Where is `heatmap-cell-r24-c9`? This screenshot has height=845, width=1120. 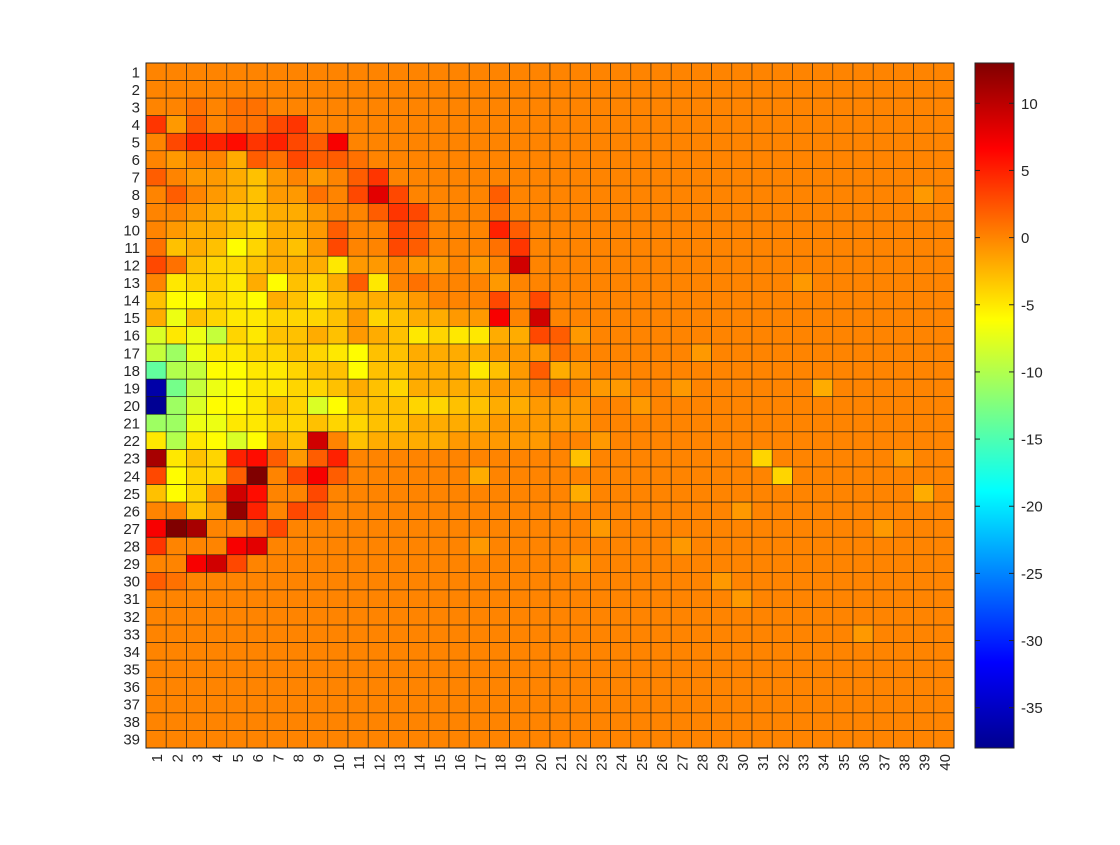 heatmap-cell-r24-c9 is located at coordinates (318, 475).